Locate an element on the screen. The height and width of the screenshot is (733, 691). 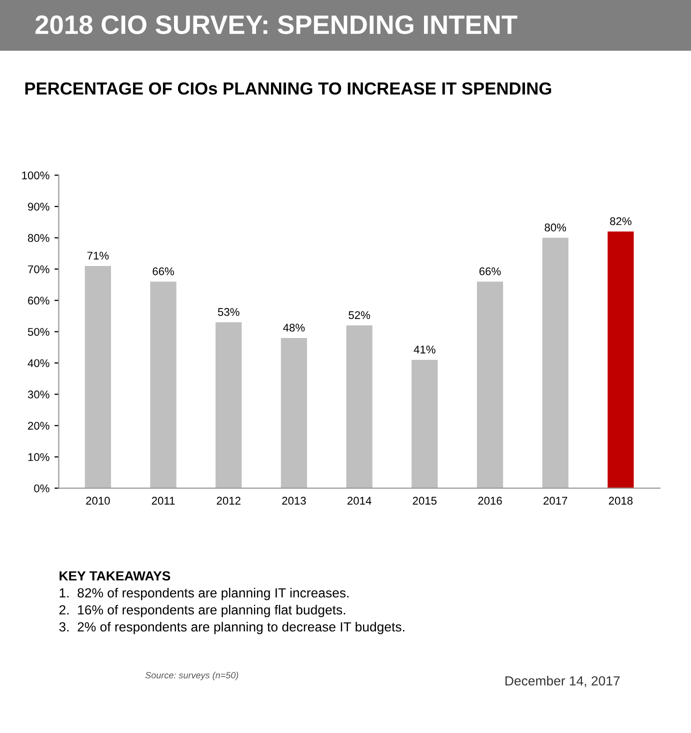
chart-subtitle: PERCENTAGE OF CIOs PLANNING TO INCREASE IT SPENDING is located at coordinates (288, 88).